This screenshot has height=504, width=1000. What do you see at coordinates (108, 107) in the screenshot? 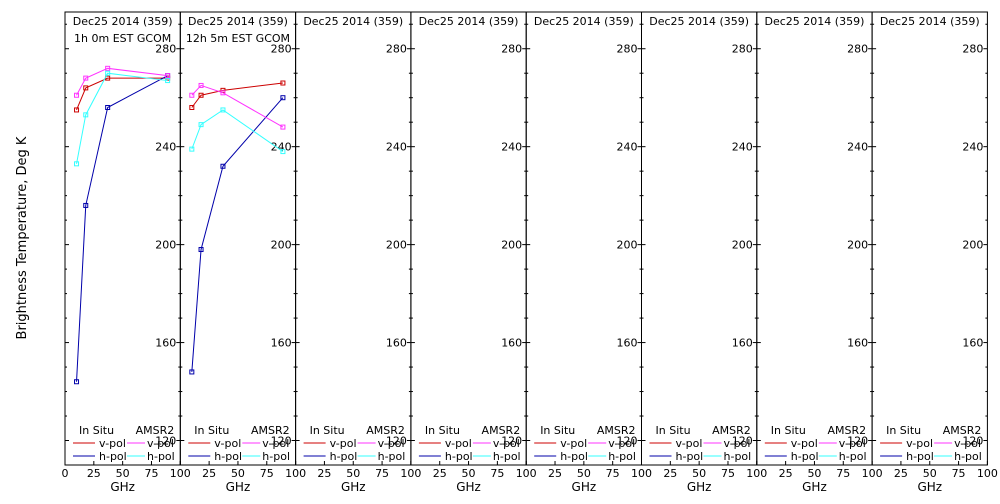
I see `data-point-insitu_h` at bounding box center [108, 107].